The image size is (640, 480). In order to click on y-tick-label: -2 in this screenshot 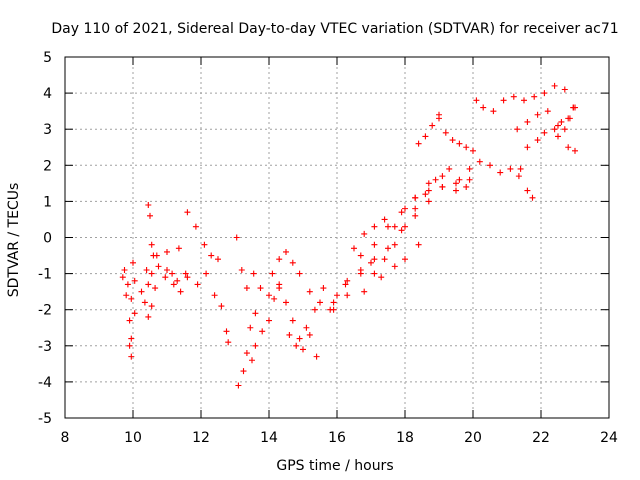, I will do `click(45, 311)`.